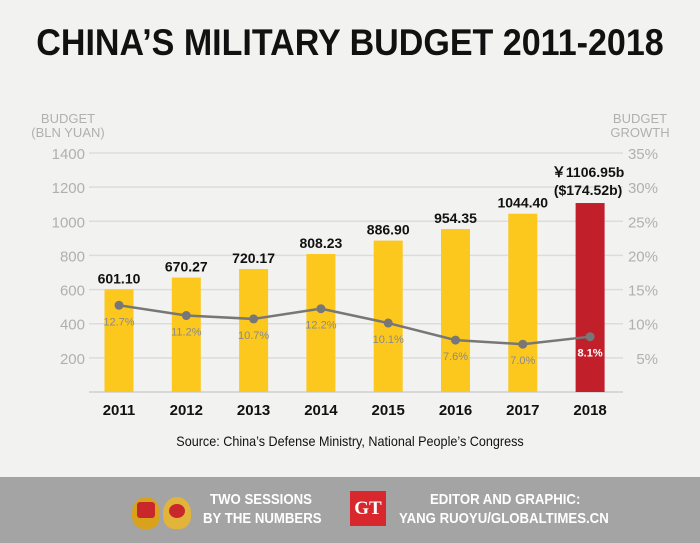  I want to click on growth-point-2014, so click(321, 309).